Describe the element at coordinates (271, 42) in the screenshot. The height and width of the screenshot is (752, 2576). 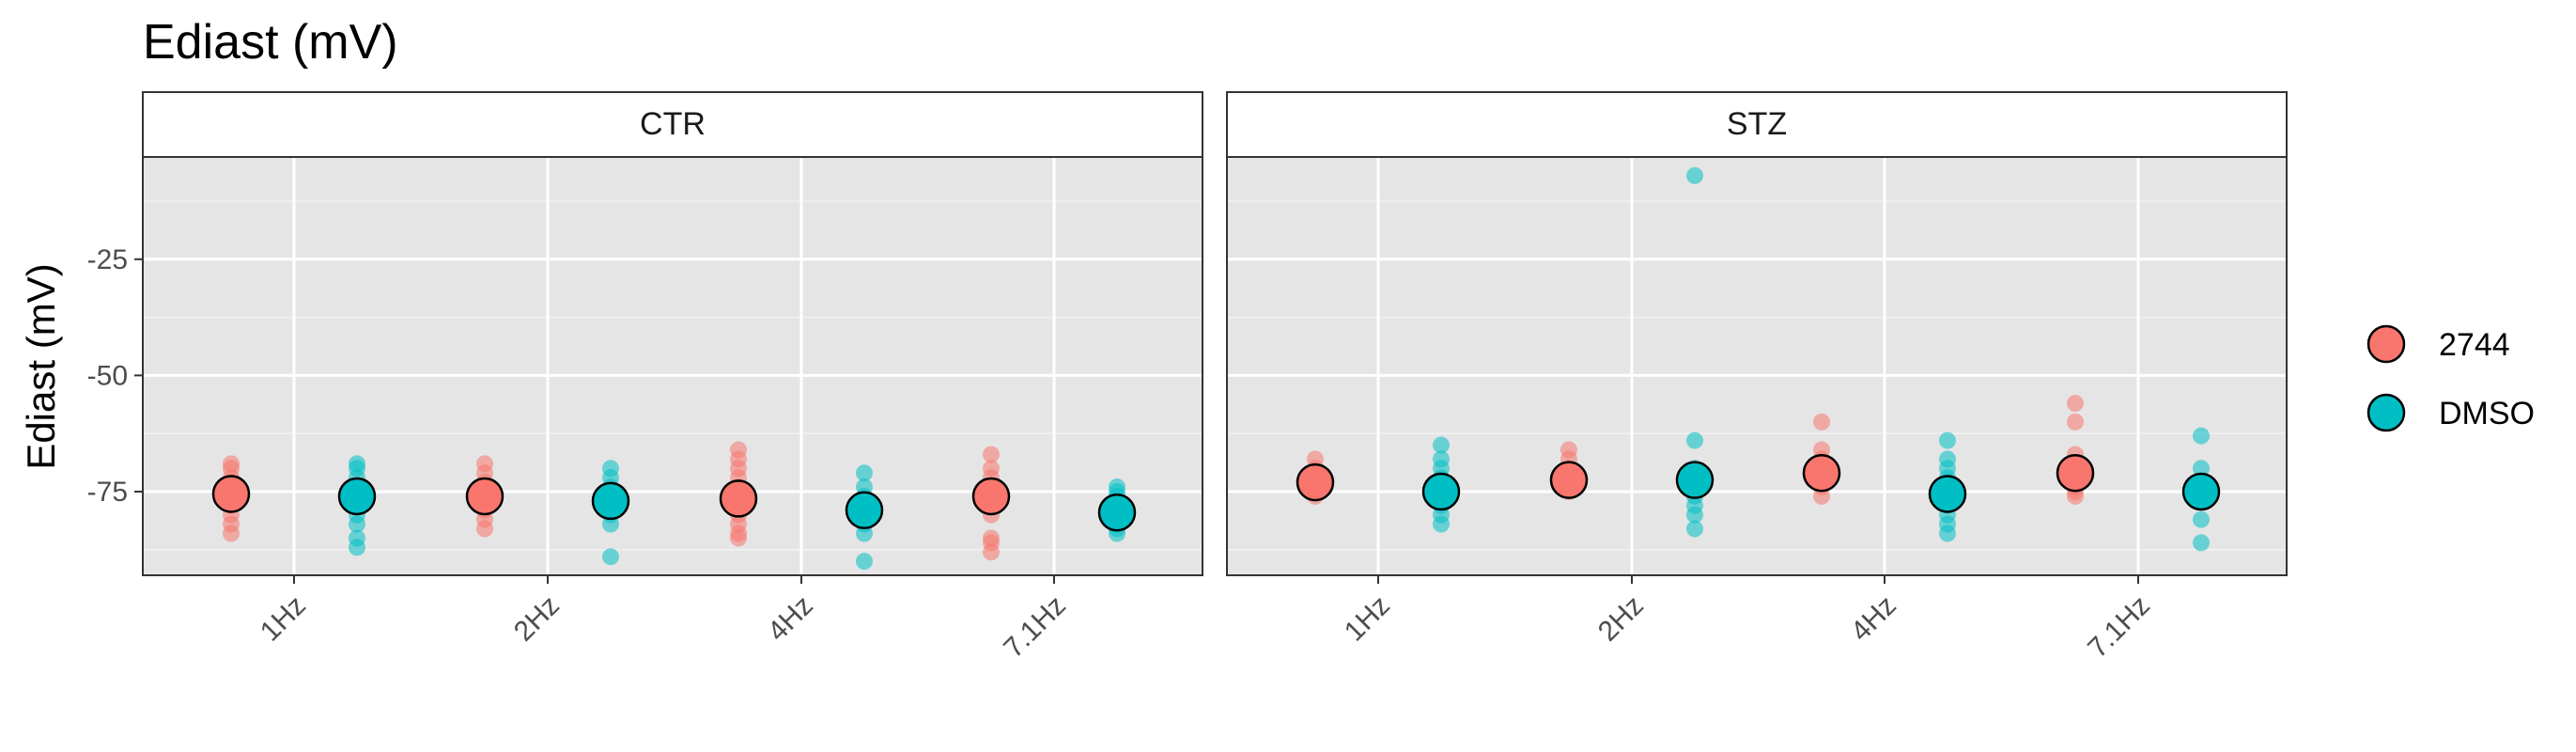
I see `chart-title: Ediast (mV)` at that location.